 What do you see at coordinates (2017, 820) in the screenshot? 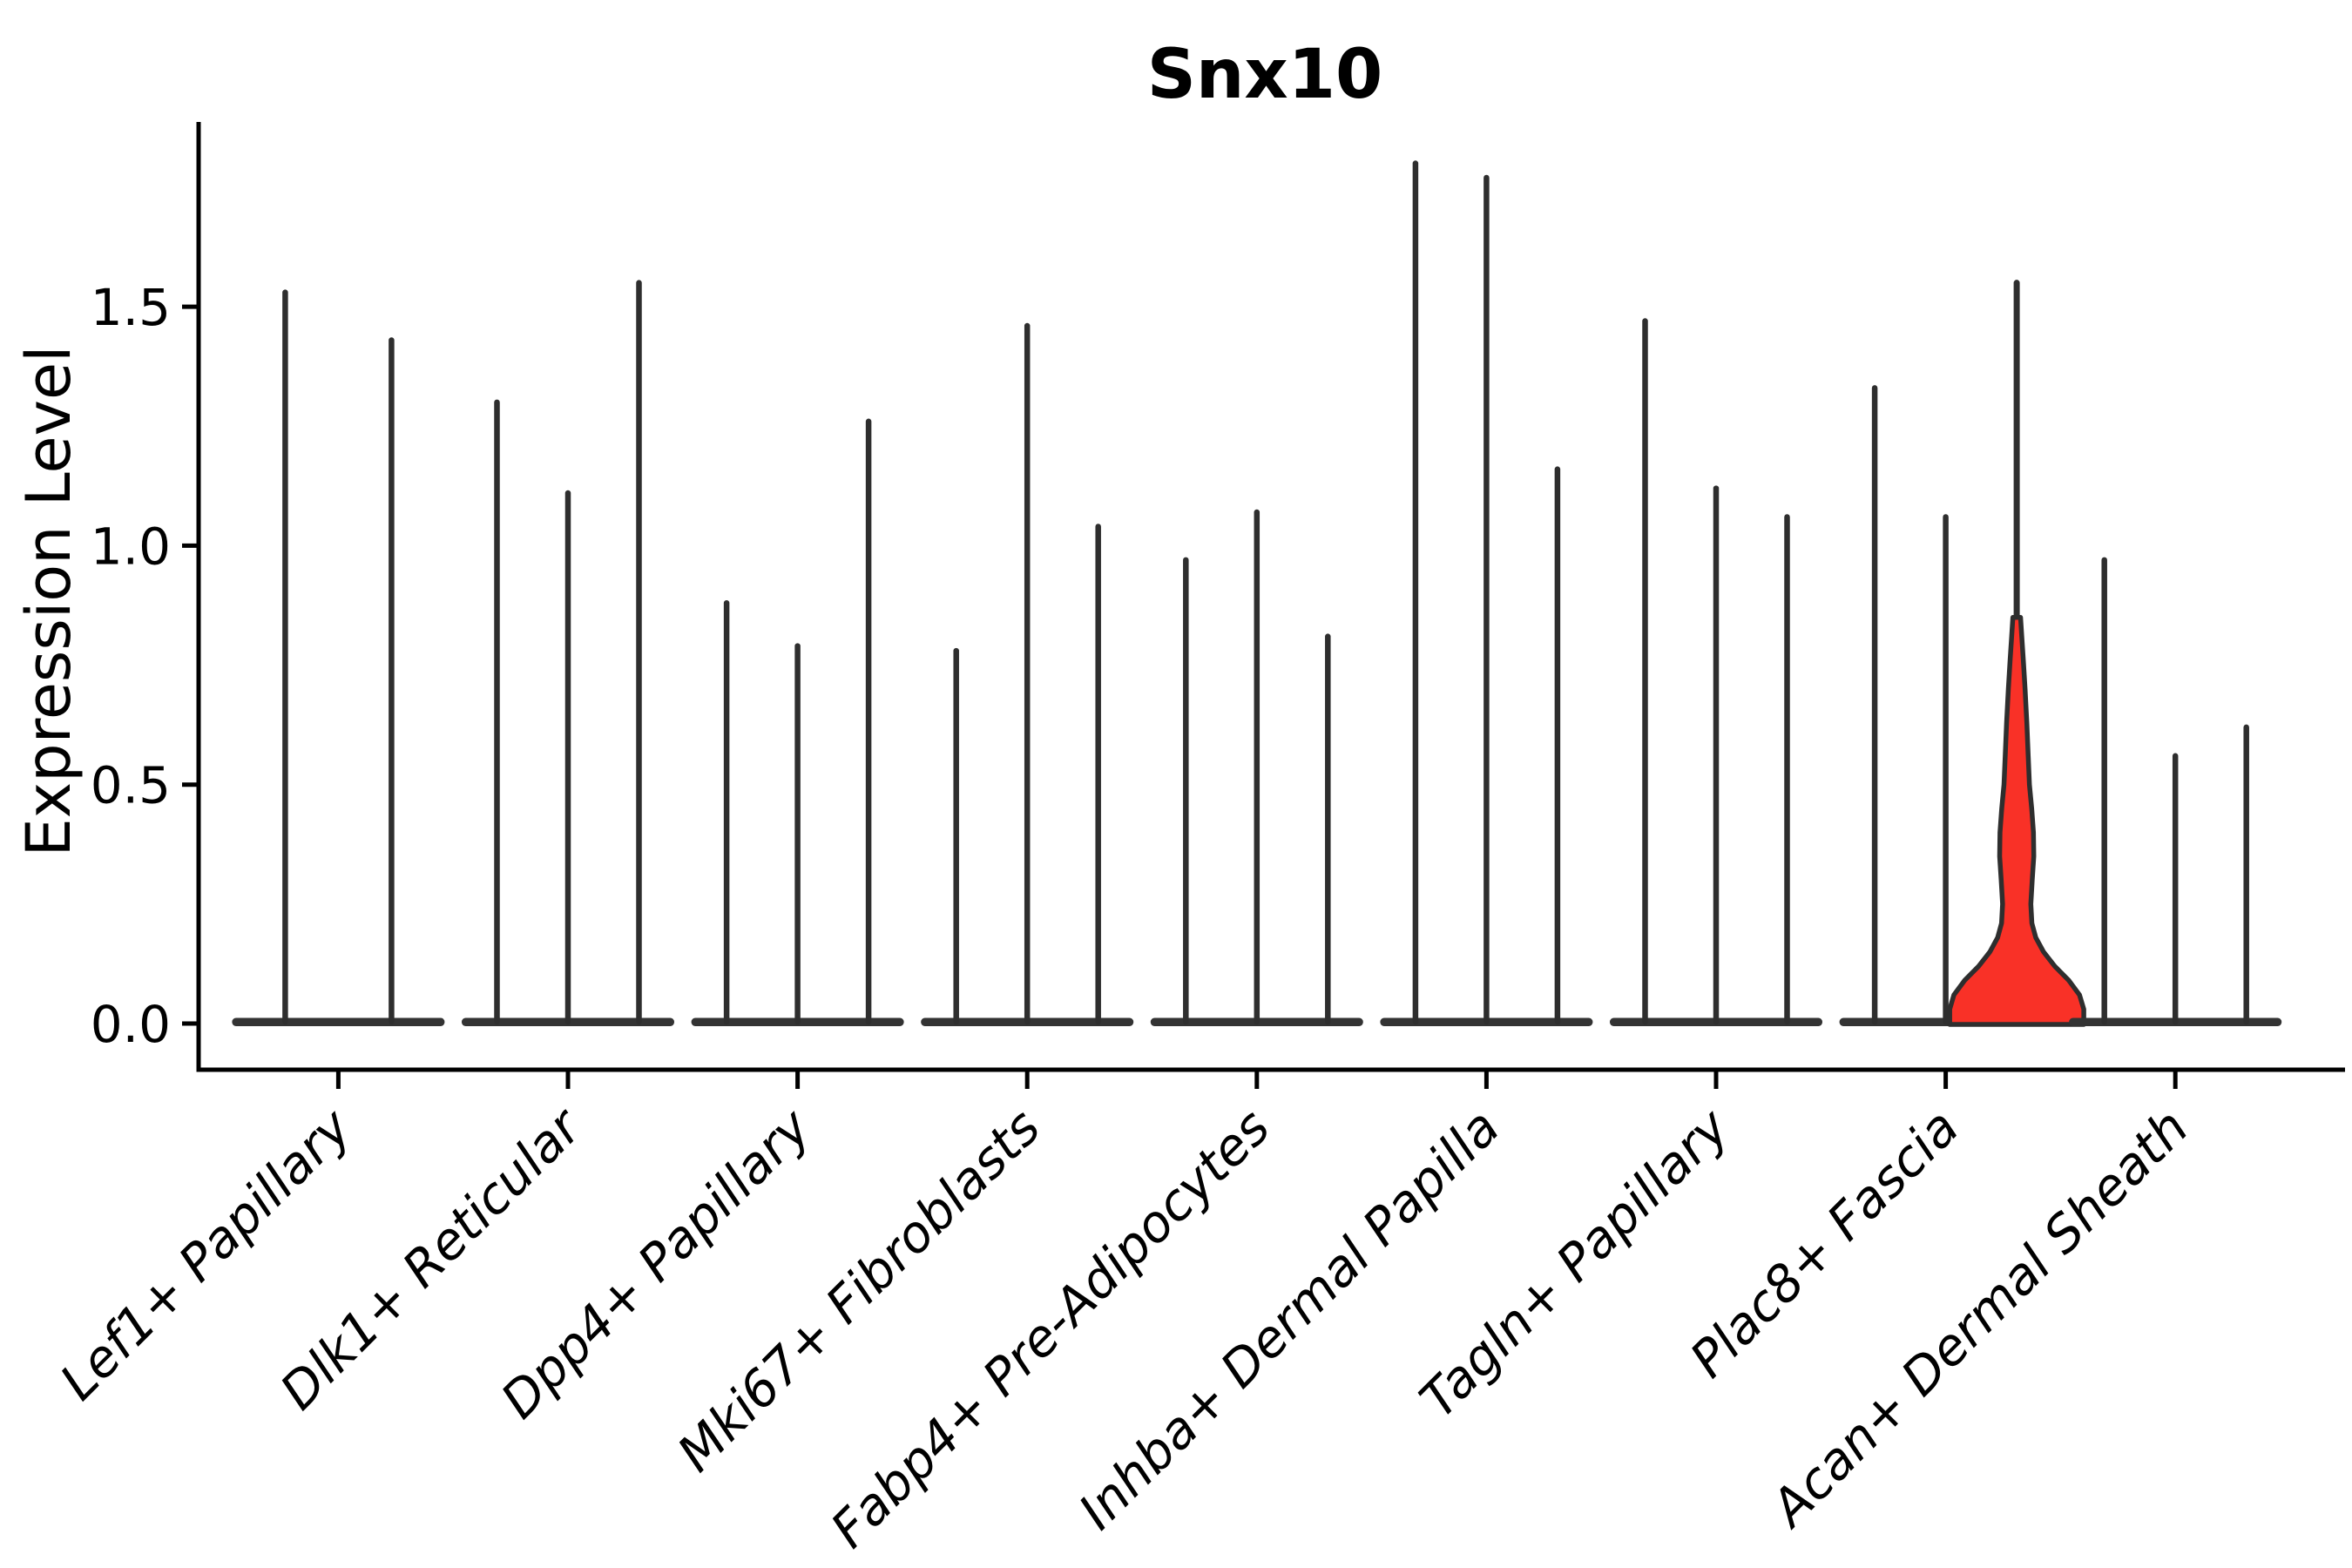
I see `highlighted-violin-body` at bounding box center [2017, 820].